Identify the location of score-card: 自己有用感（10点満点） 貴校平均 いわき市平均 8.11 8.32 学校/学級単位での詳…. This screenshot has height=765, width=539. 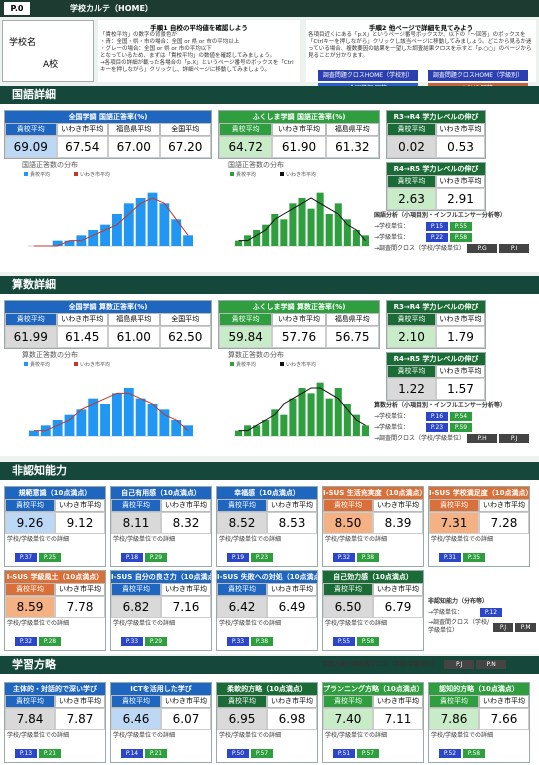
(161, 526).